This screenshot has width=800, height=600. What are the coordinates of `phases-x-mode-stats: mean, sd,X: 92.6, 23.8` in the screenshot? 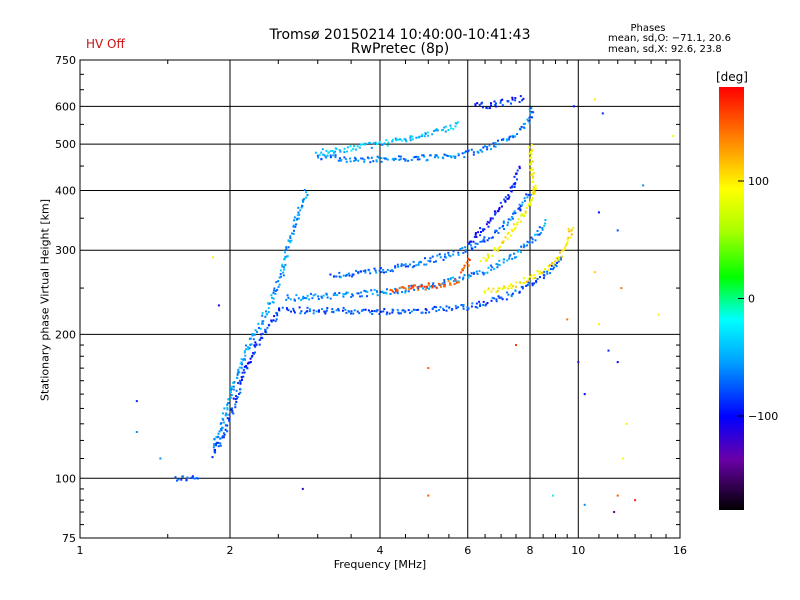 It's located at (665, 49).